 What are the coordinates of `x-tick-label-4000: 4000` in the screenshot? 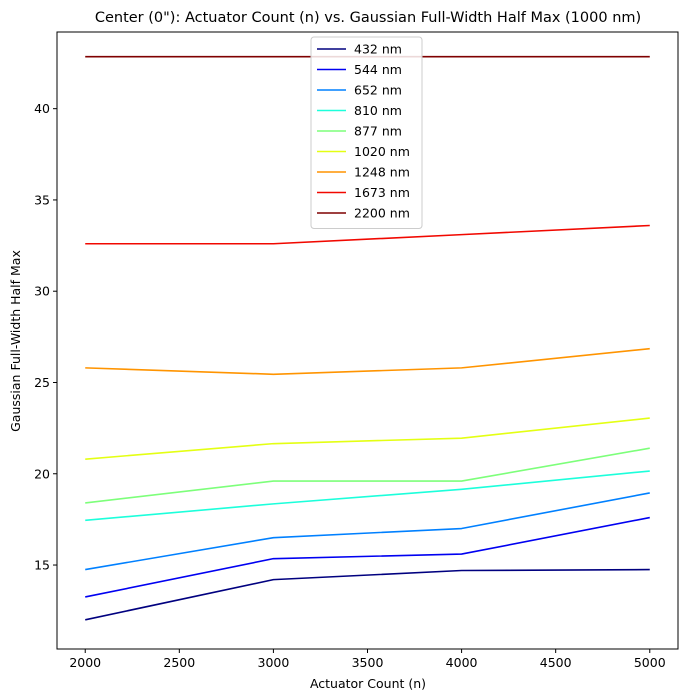 It's located at (462, 662).